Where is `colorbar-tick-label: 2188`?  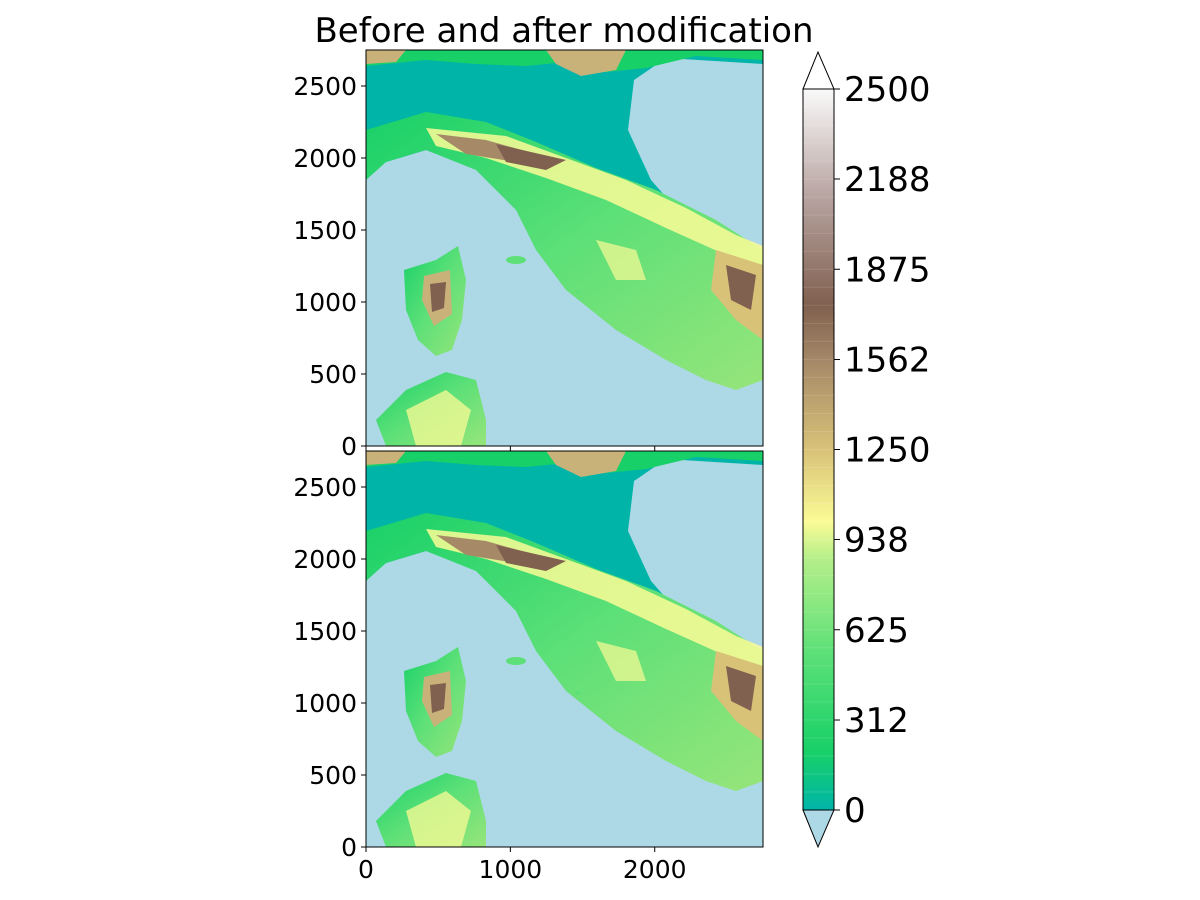 colorbar-tick-label: 2188 is located at coordinates (887, 180).